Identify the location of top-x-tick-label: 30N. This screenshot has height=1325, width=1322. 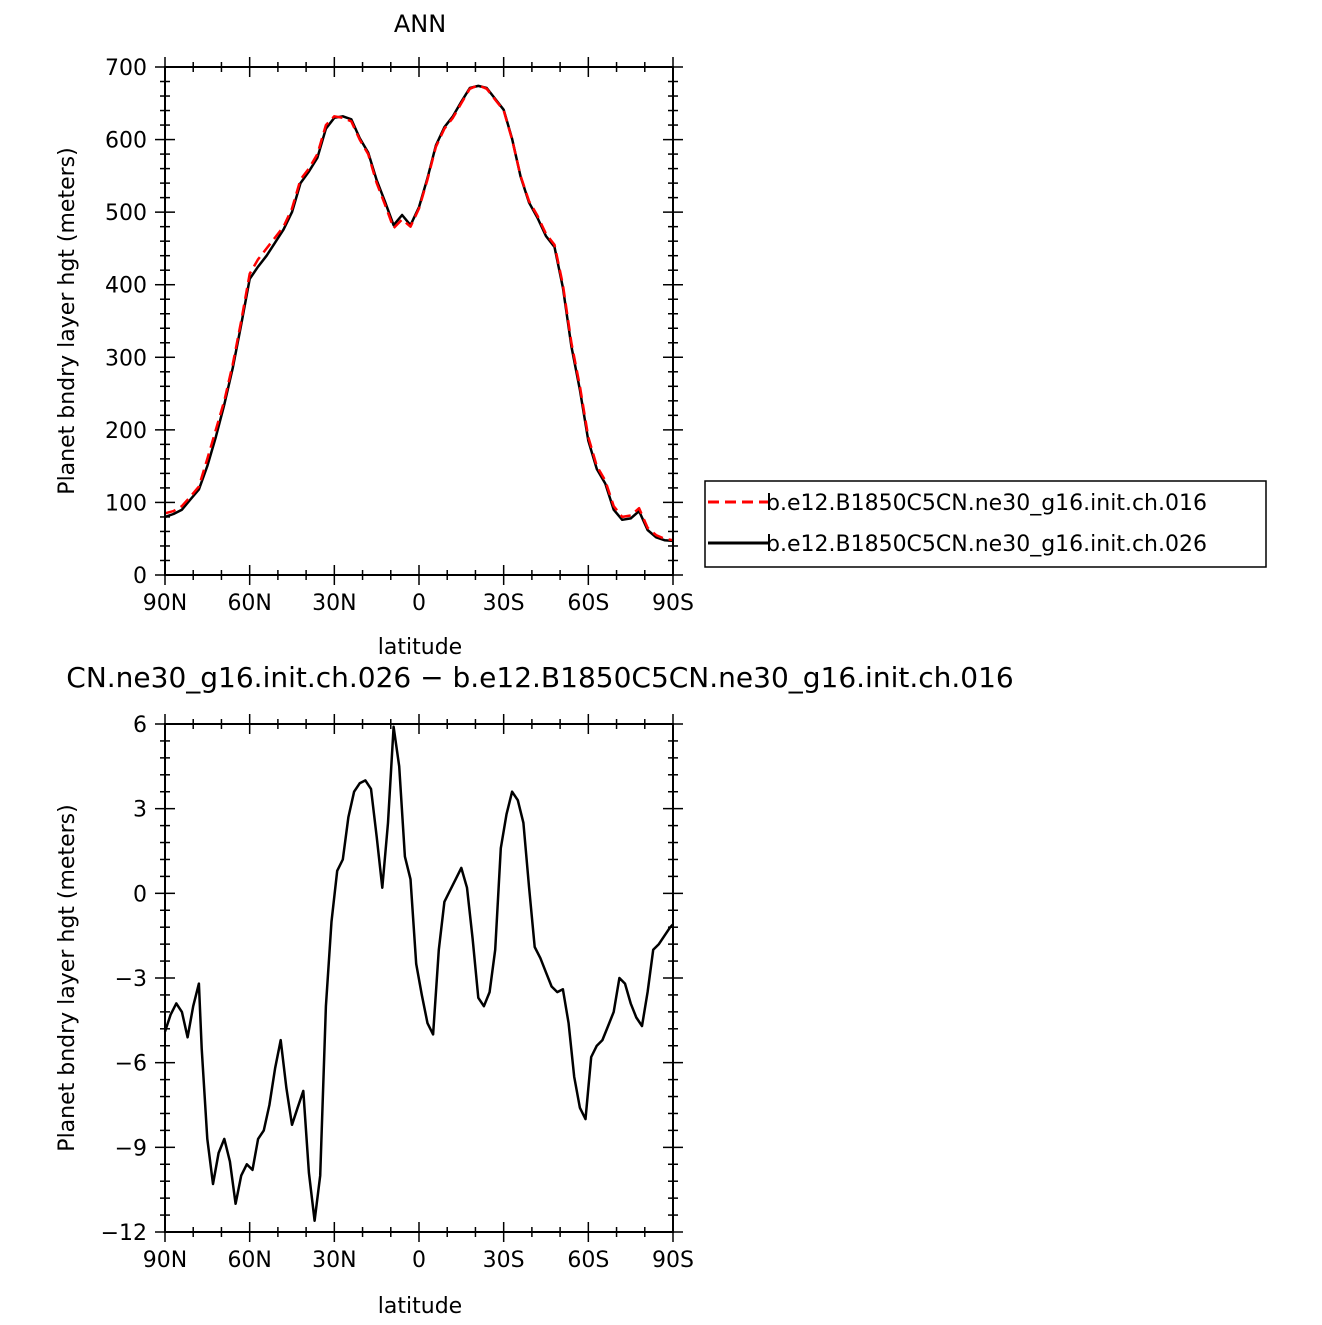
(334, 603).